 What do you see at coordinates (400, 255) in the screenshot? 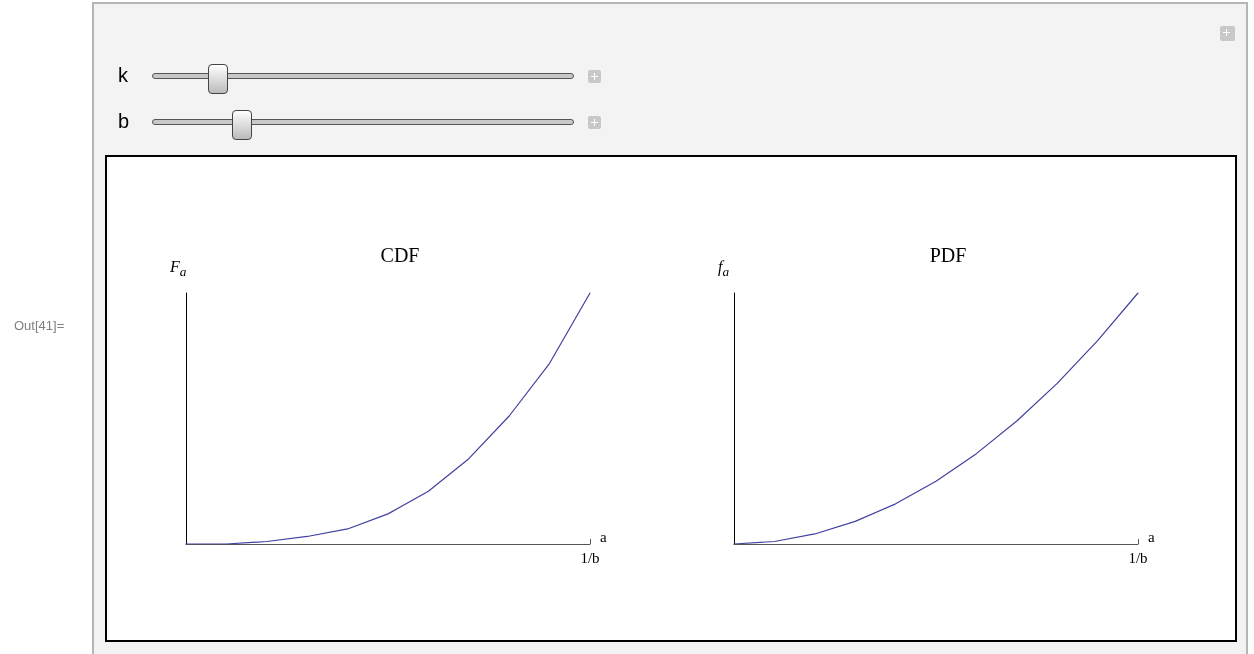
I see `chart-title: CDF` at bounding box center [400, 255].